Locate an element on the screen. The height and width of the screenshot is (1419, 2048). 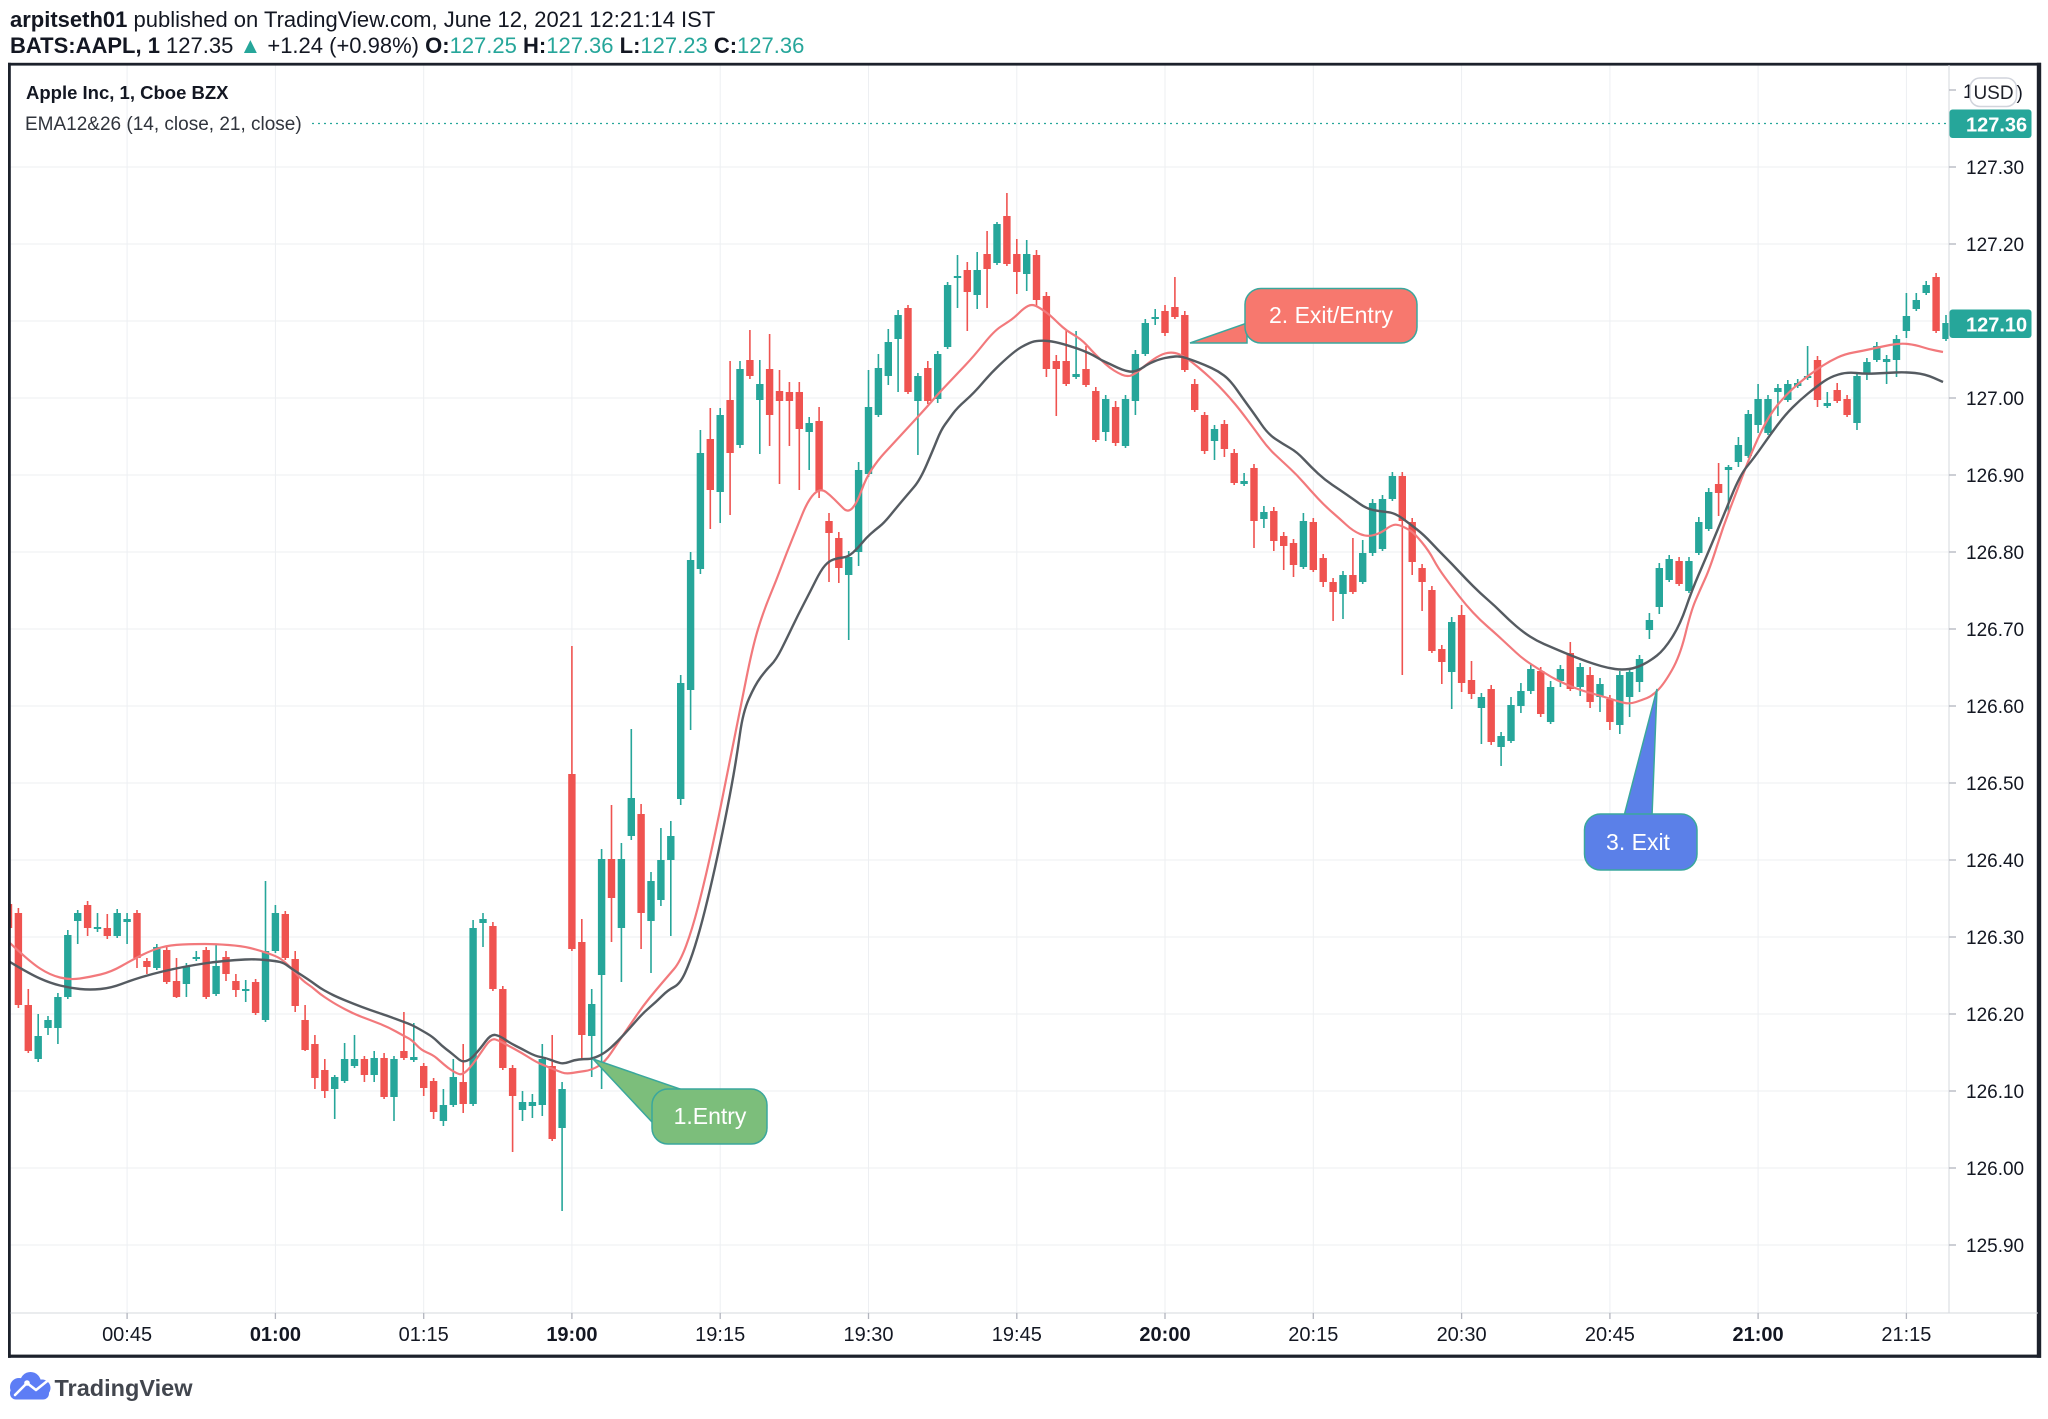
svg-text: 00:45 is located at coordinates (127, 1335).